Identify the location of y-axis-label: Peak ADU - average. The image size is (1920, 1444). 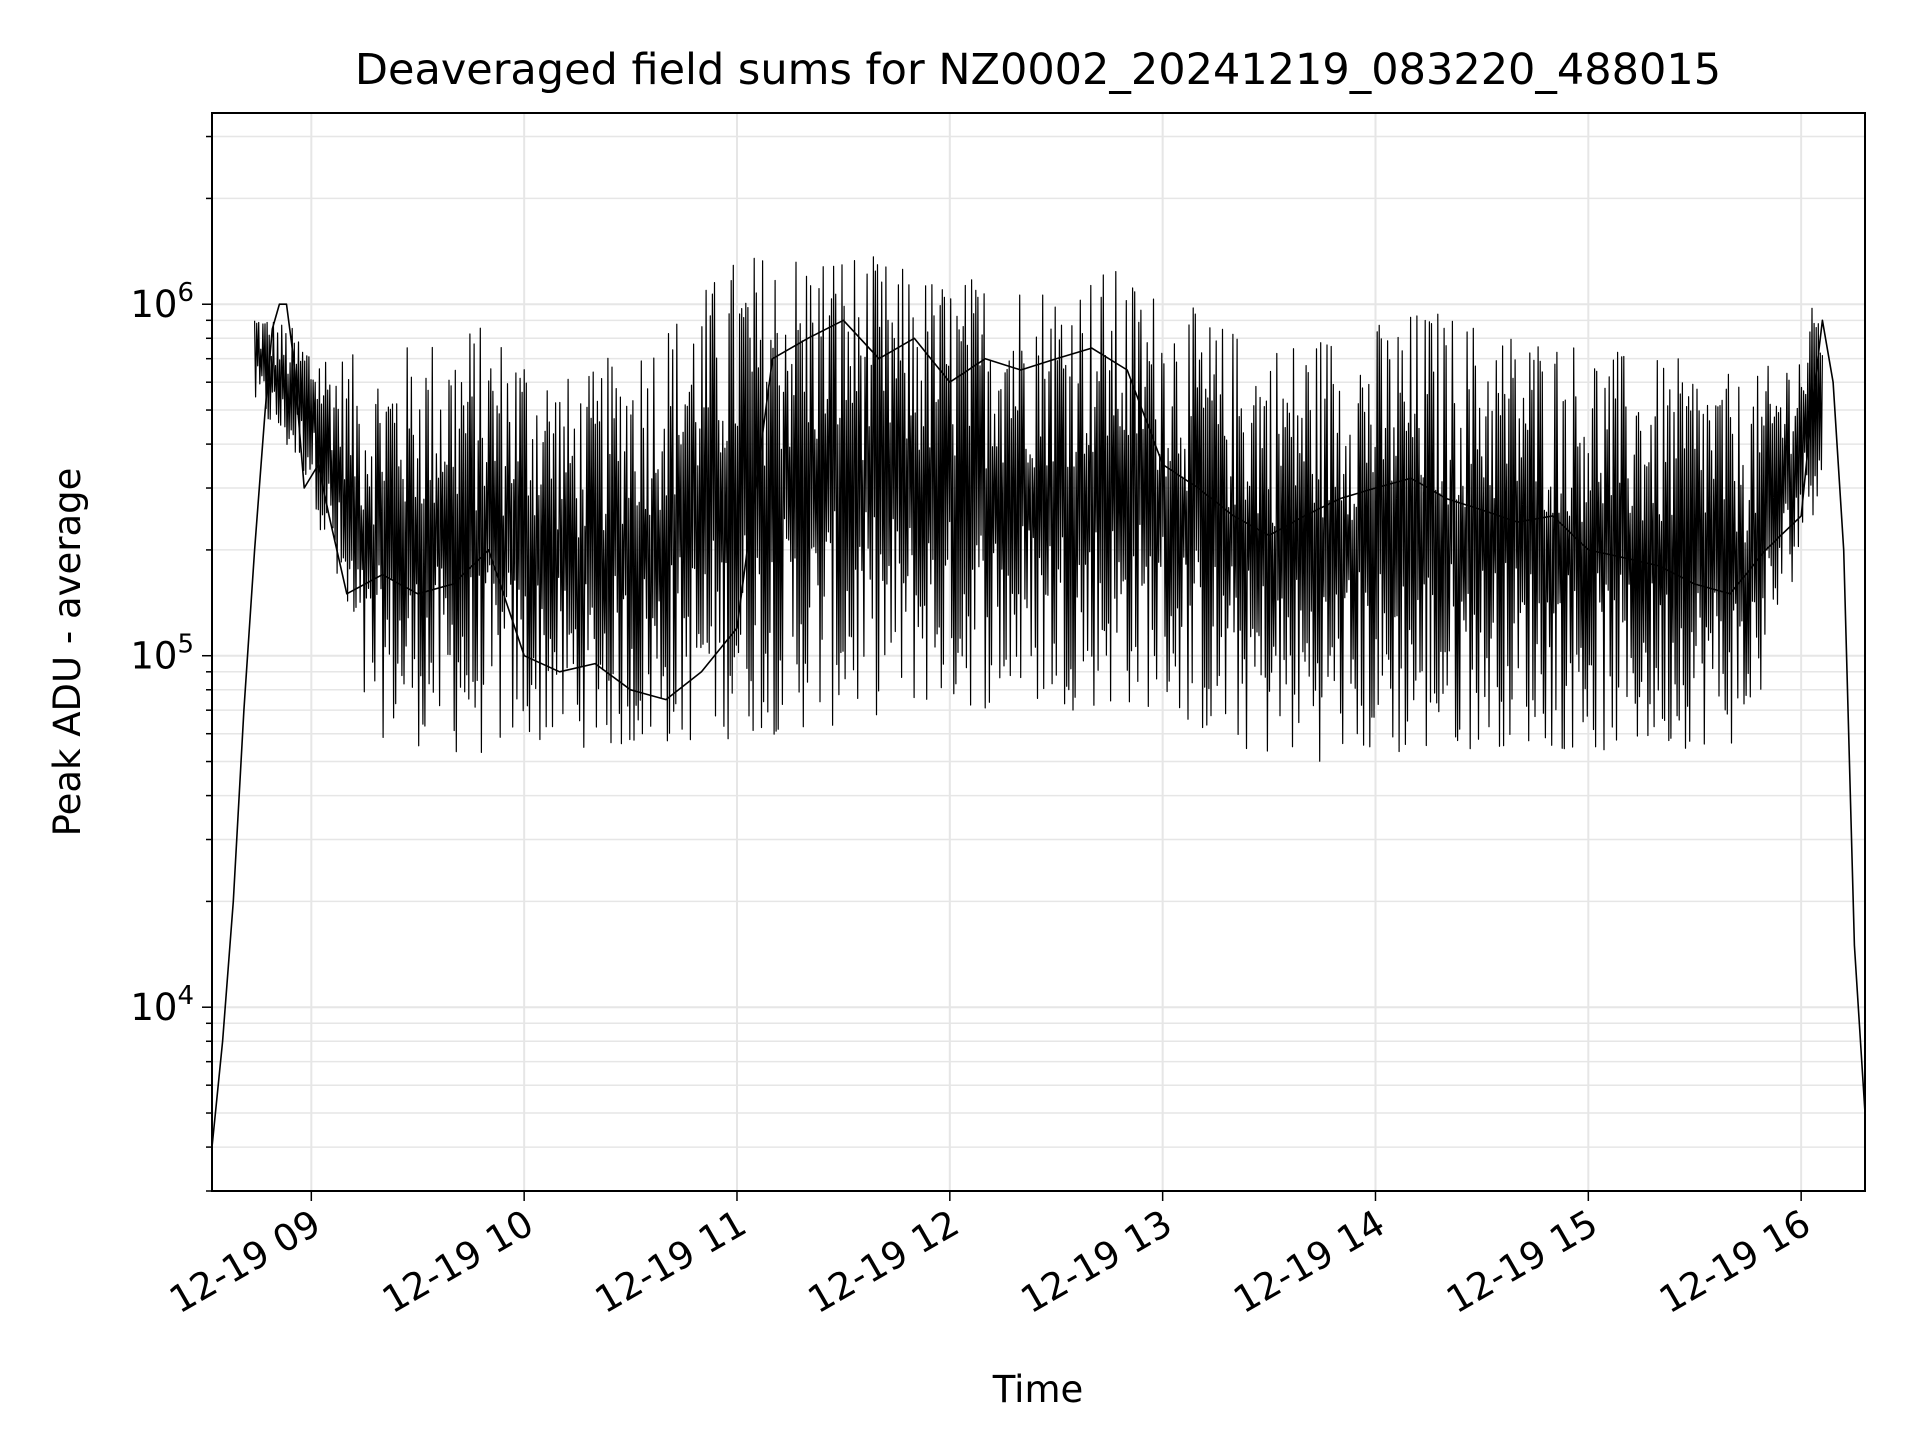
(67, 652).